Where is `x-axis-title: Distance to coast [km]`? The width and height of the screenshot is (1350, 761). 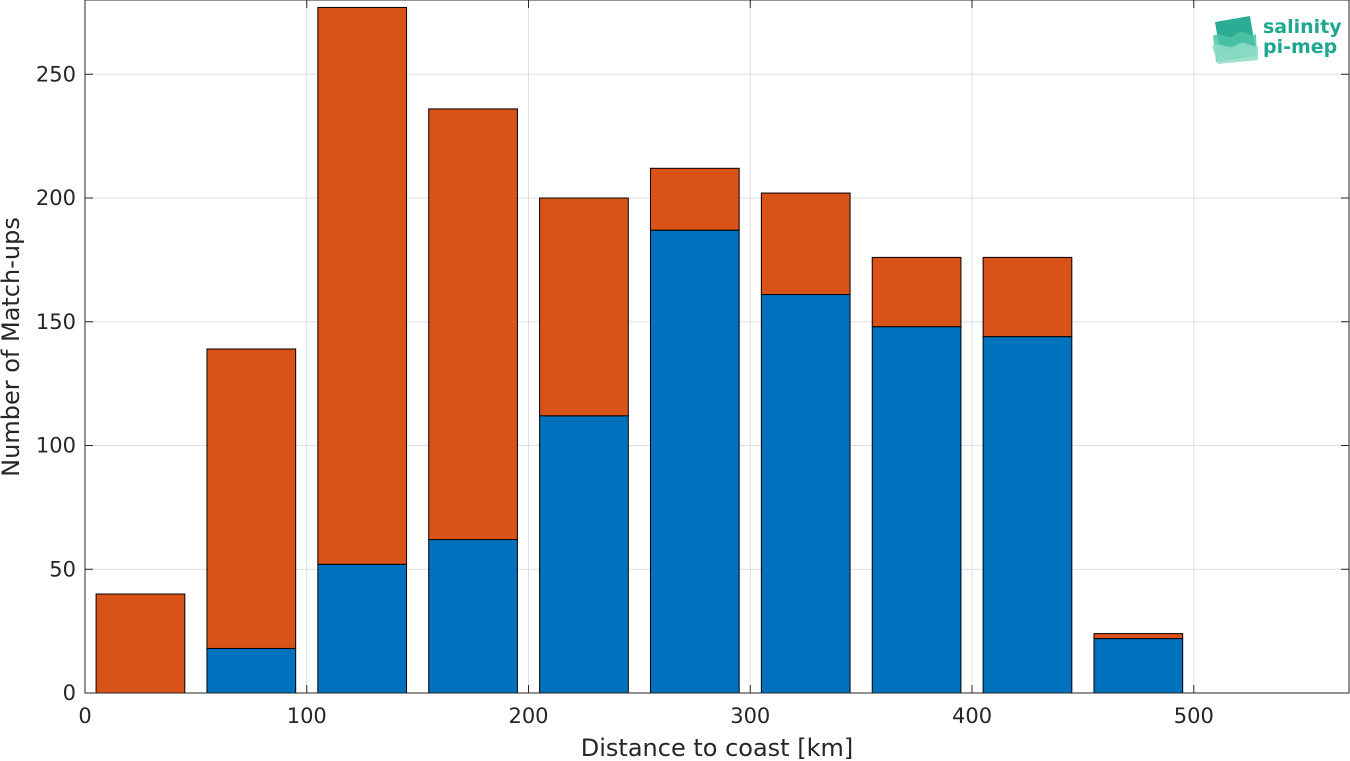 x-axis-title: Distance to coast [km] is located at coordinates (717, 747).